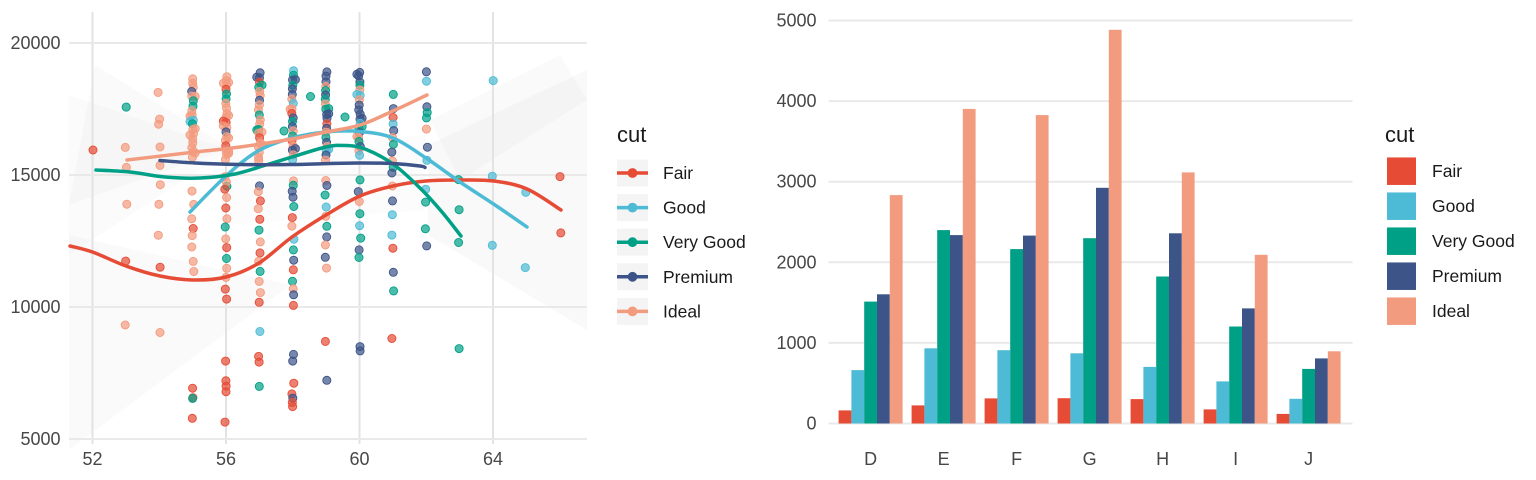 The image size is (1536, 480). Describe the element at coordinates (1308, 459) in the screenshot. I see `svg-text: J` at that location.